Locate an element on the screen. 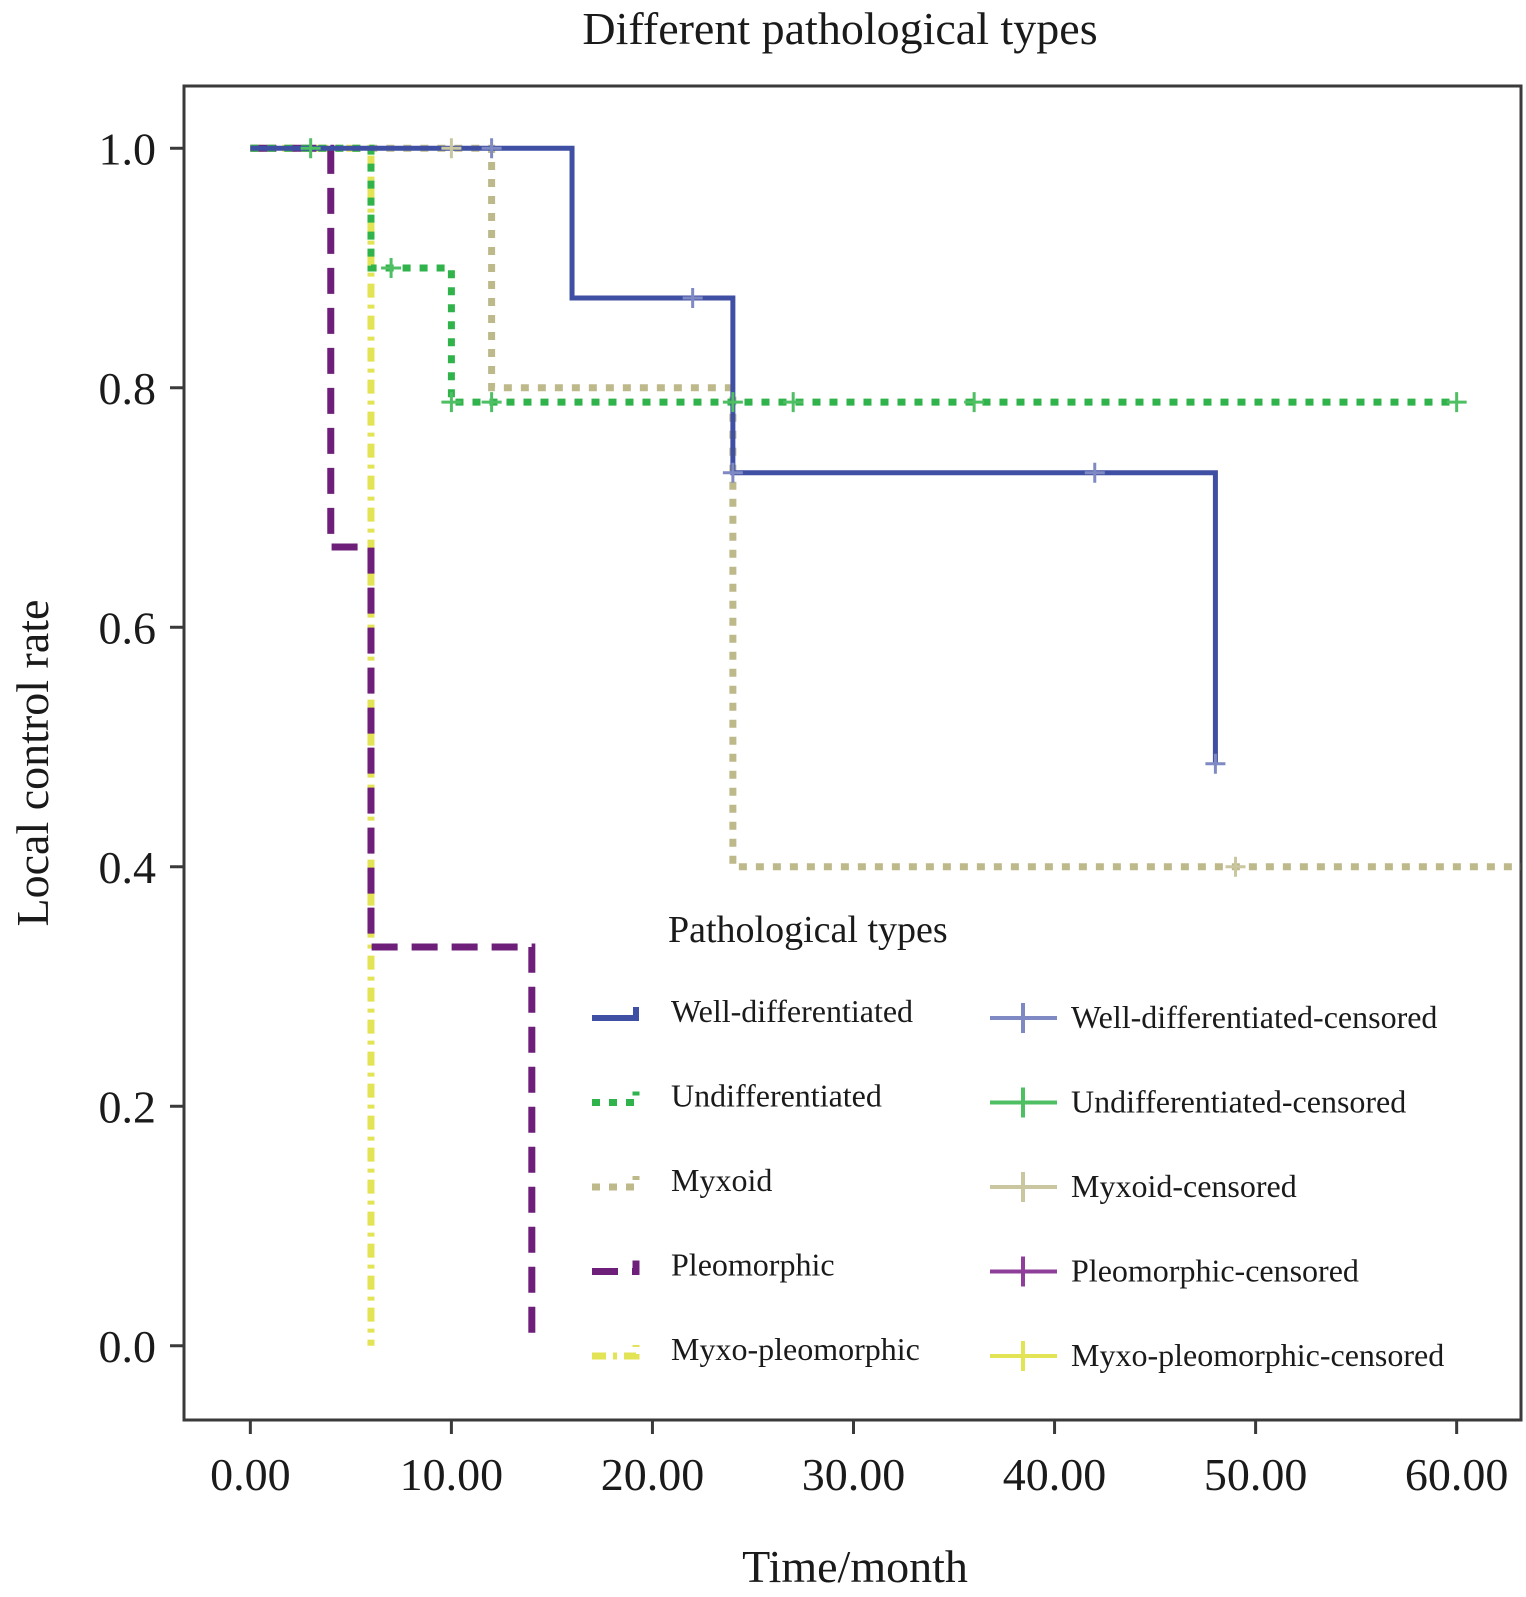  x-tick-label: 0.00 is located at coordinates (250, 1474).